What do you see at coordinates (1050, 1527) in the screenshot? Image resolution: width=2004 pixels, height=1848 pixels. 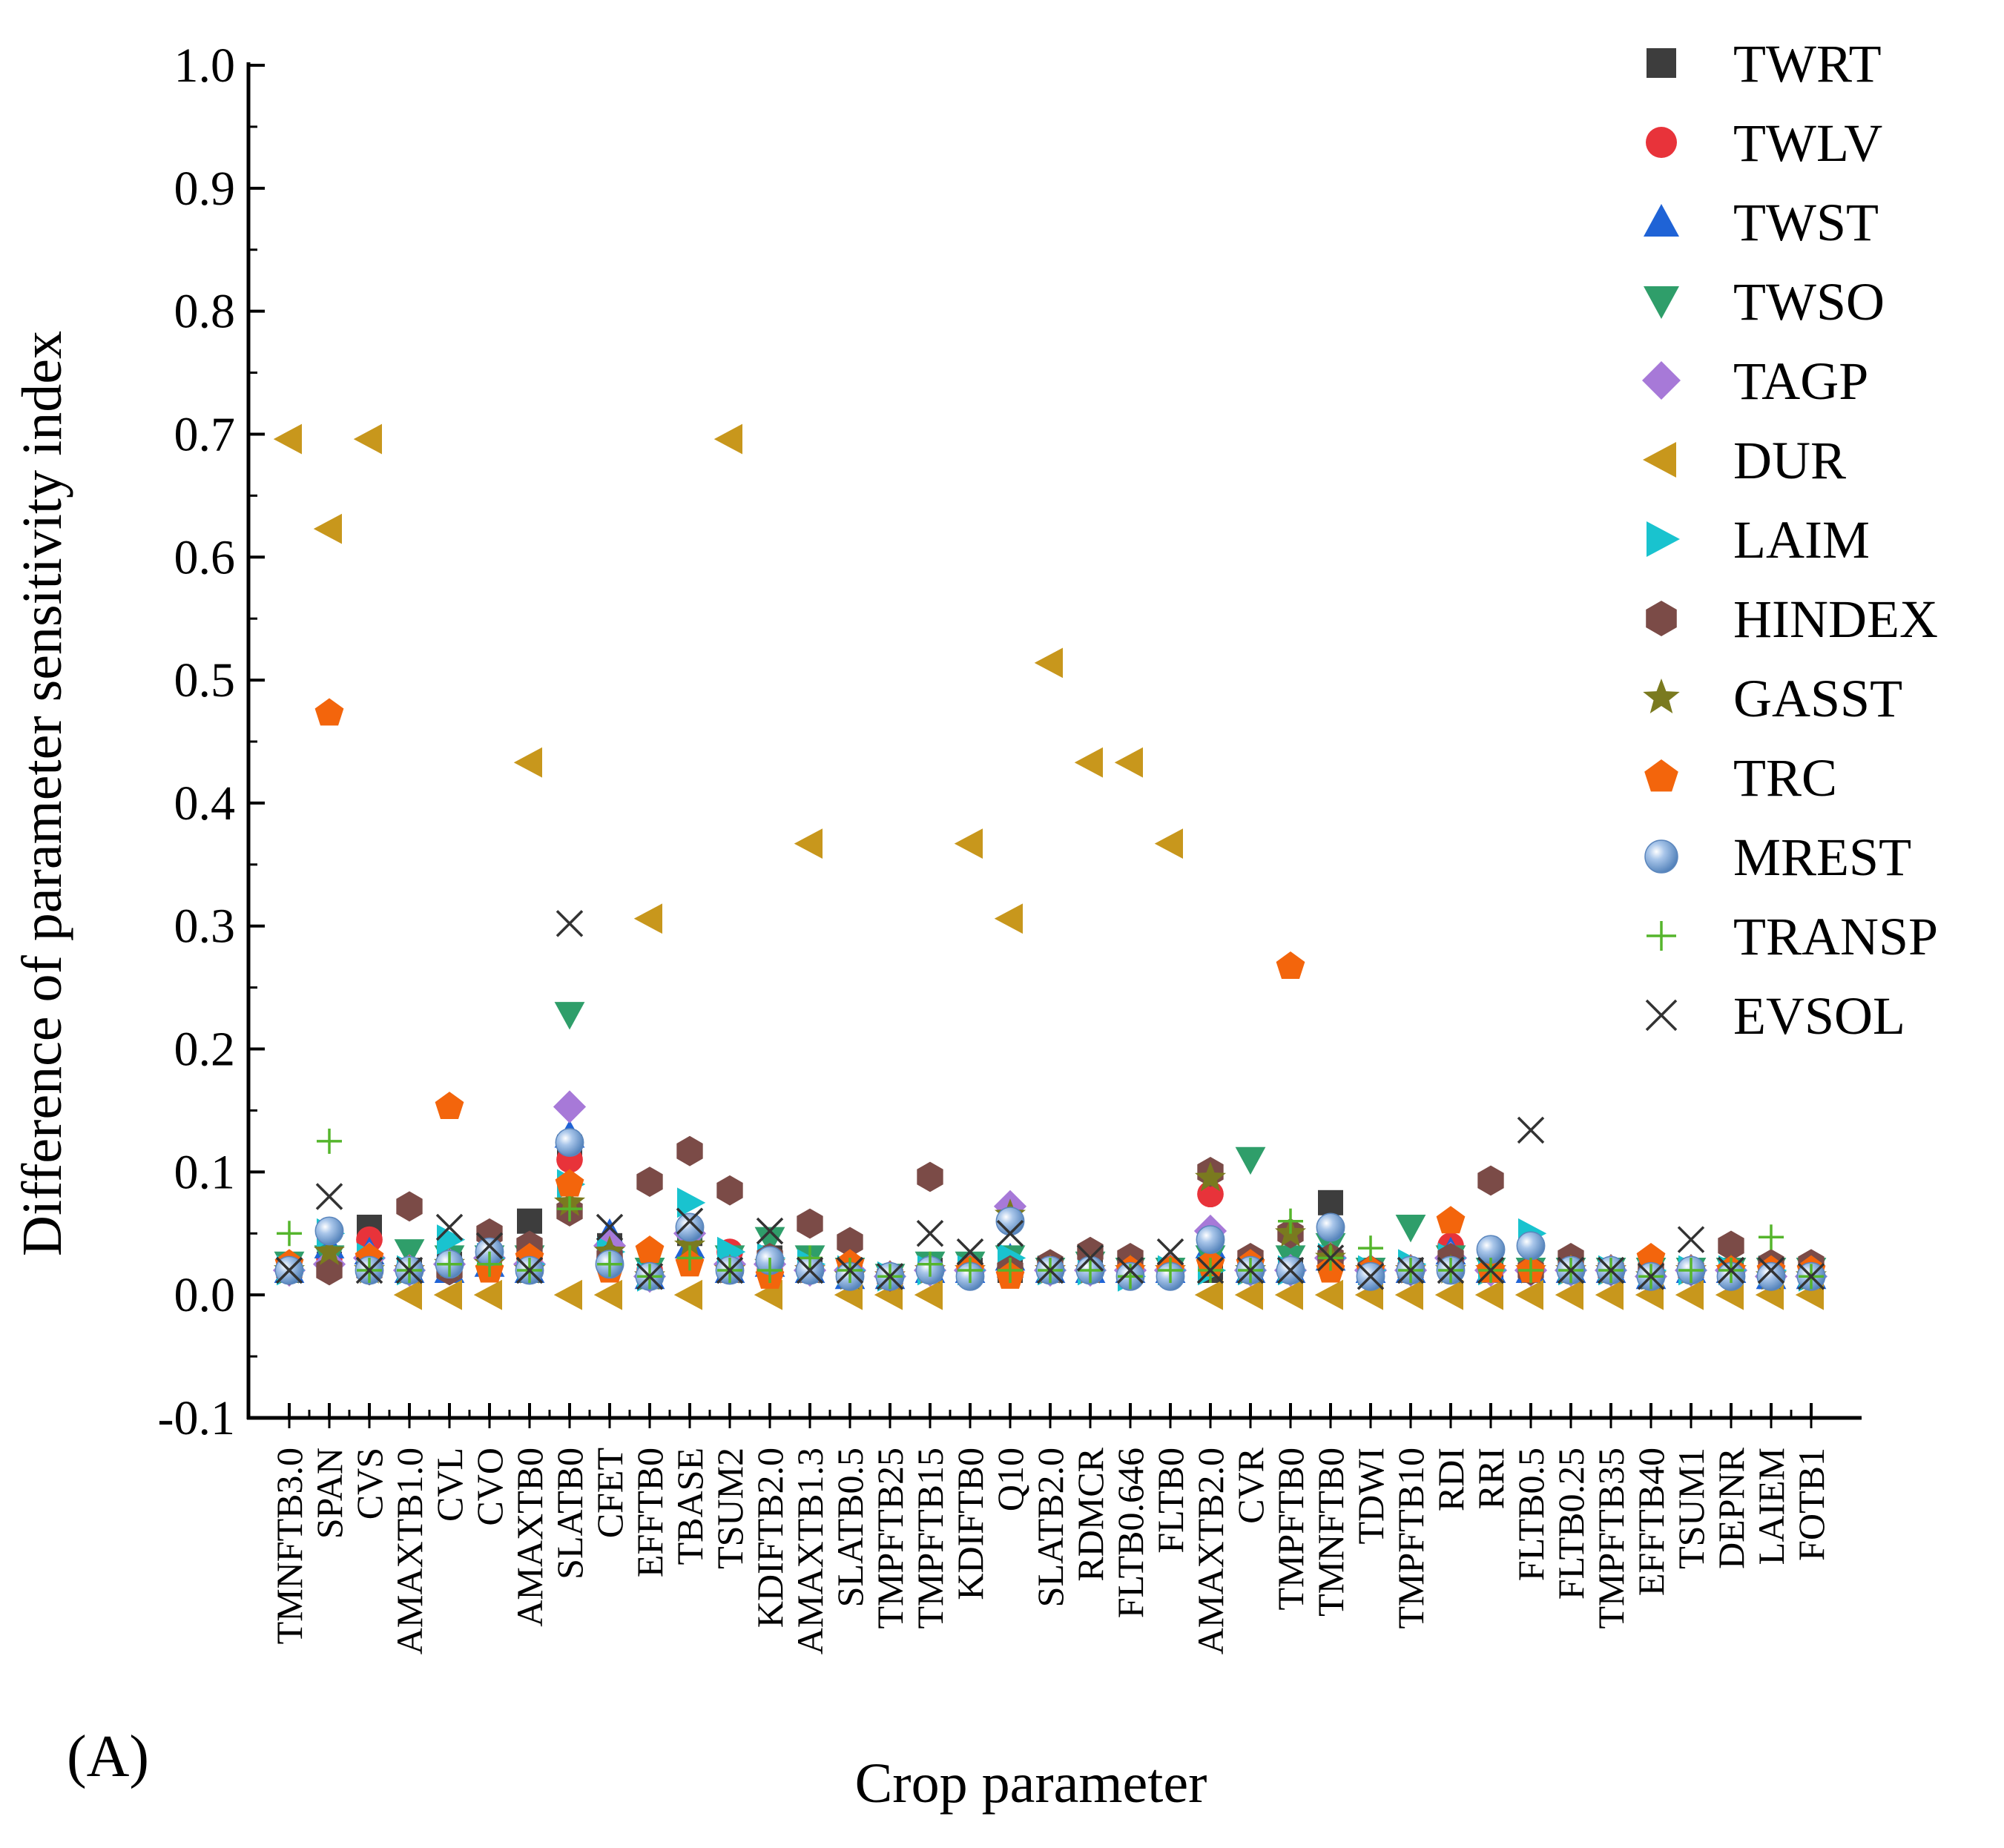 I see `x-tick-label: SLATB2.0` at bounding box center [1050, 1527].